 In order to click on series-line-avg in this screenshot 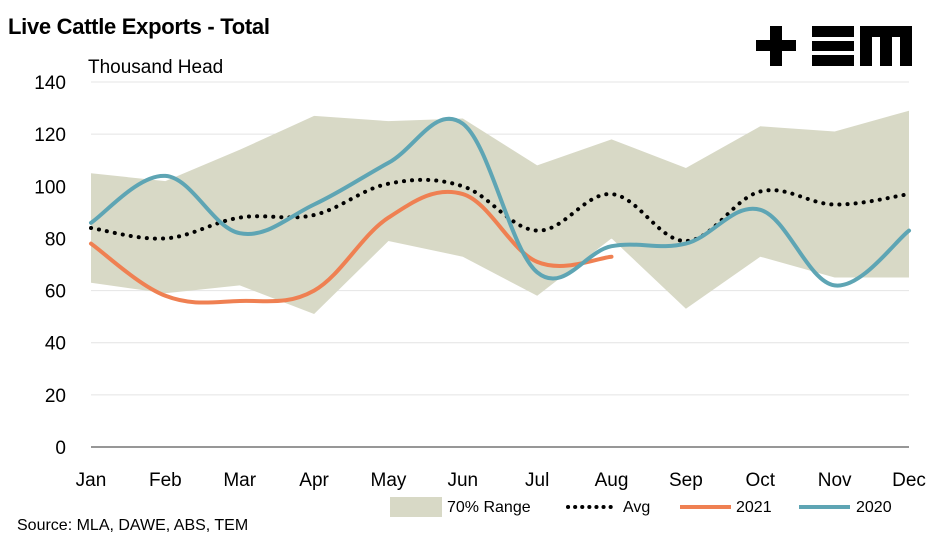, I will do `click(500, 210)`.